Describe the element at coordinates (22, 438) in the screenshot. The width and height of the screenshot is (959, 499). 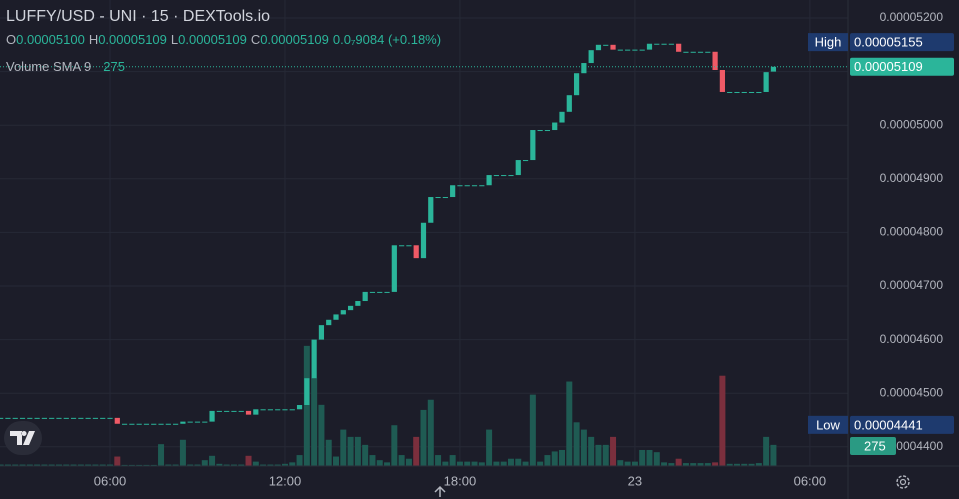
I see `logo-shape` at that location.